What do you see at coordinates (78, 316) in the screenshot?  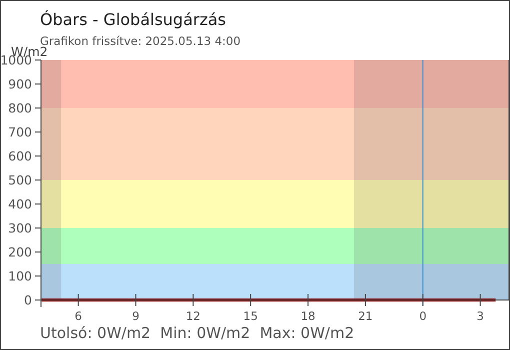 I see `x-tick-label: 6` at bounding box center [78, 316].